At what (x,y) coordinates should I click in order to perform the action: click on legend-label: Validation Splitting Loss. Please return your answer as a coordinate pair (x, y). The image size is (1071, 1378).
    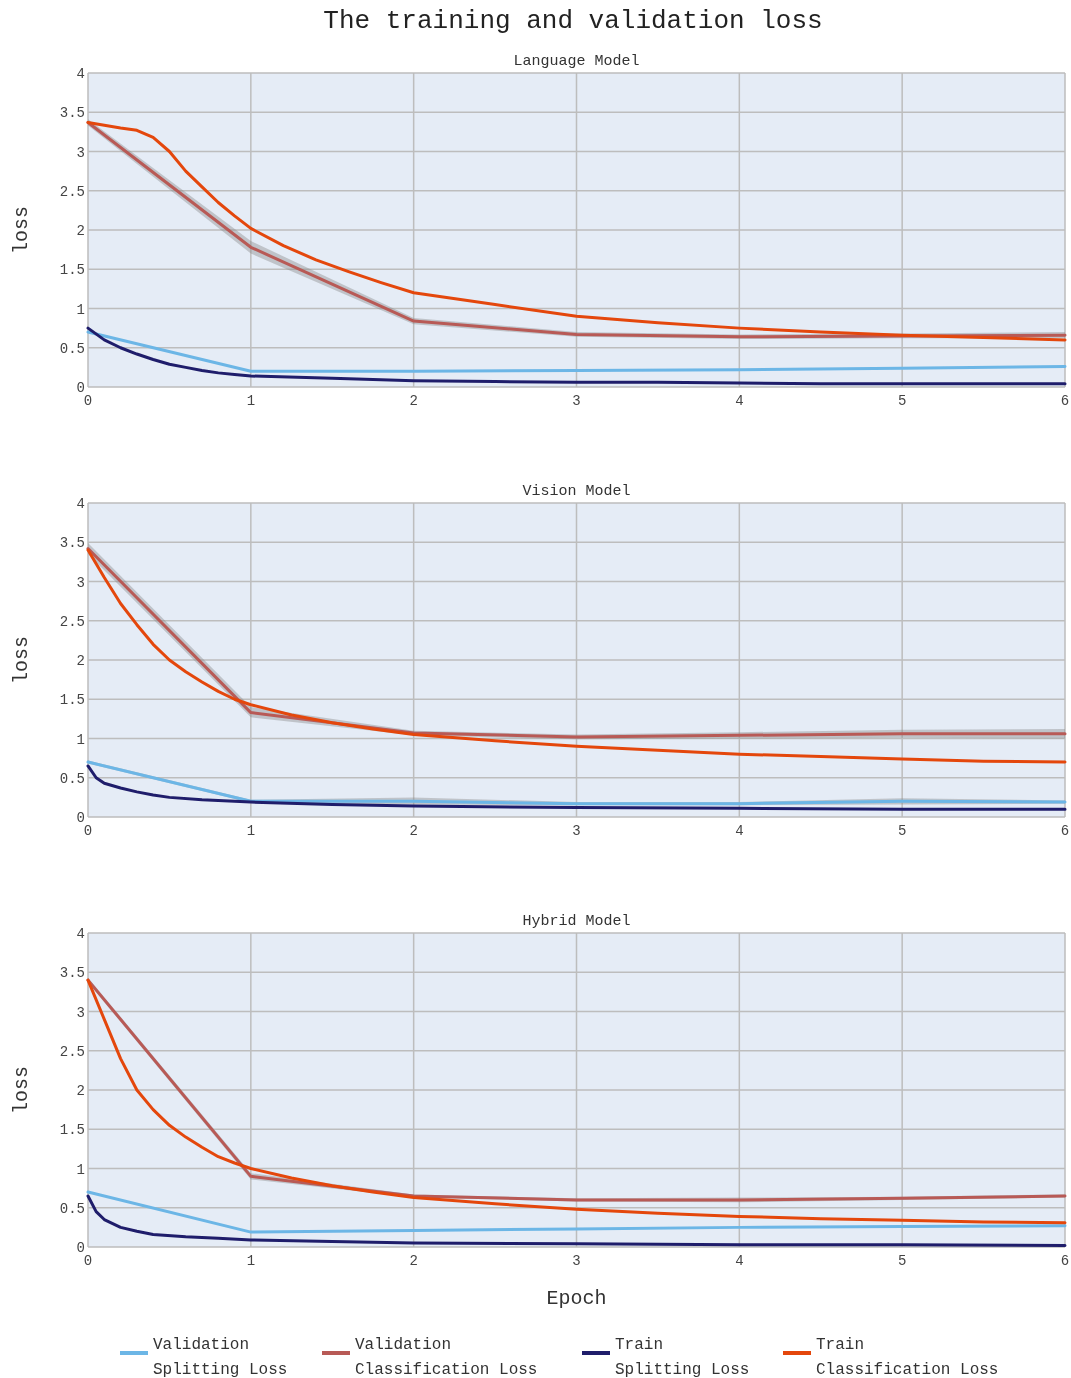
    Looking at the image, I should click on (220, 1357).